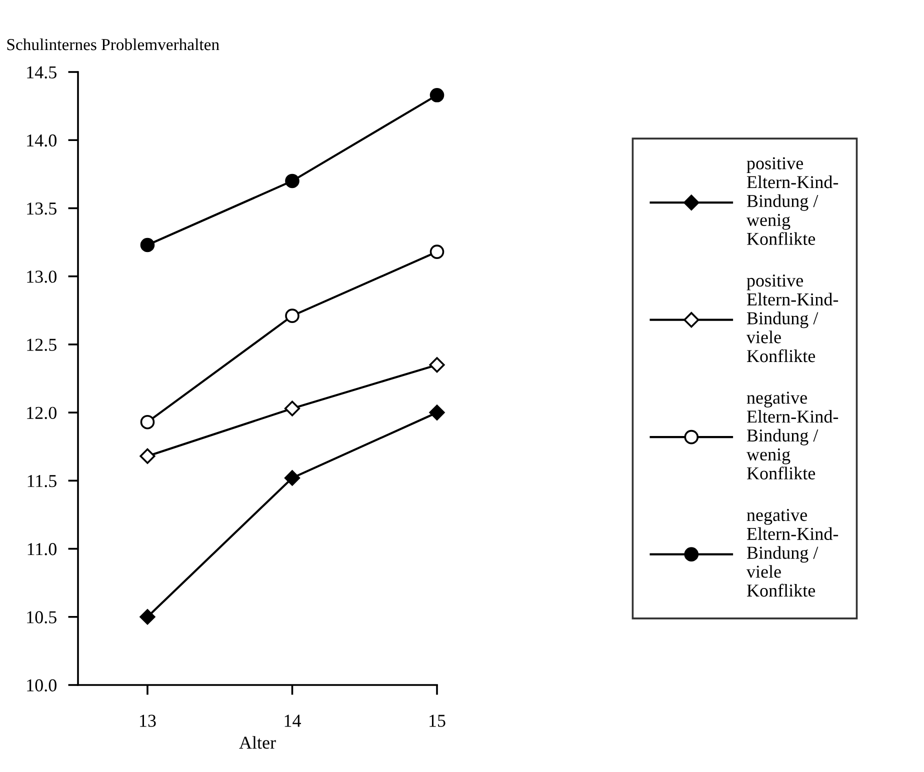 The width and height of the screenshot is (924, 772). I want to click on legend-label: negative Eltern-Kind-Bindung / wenig Konflikte, so click(792, 436).